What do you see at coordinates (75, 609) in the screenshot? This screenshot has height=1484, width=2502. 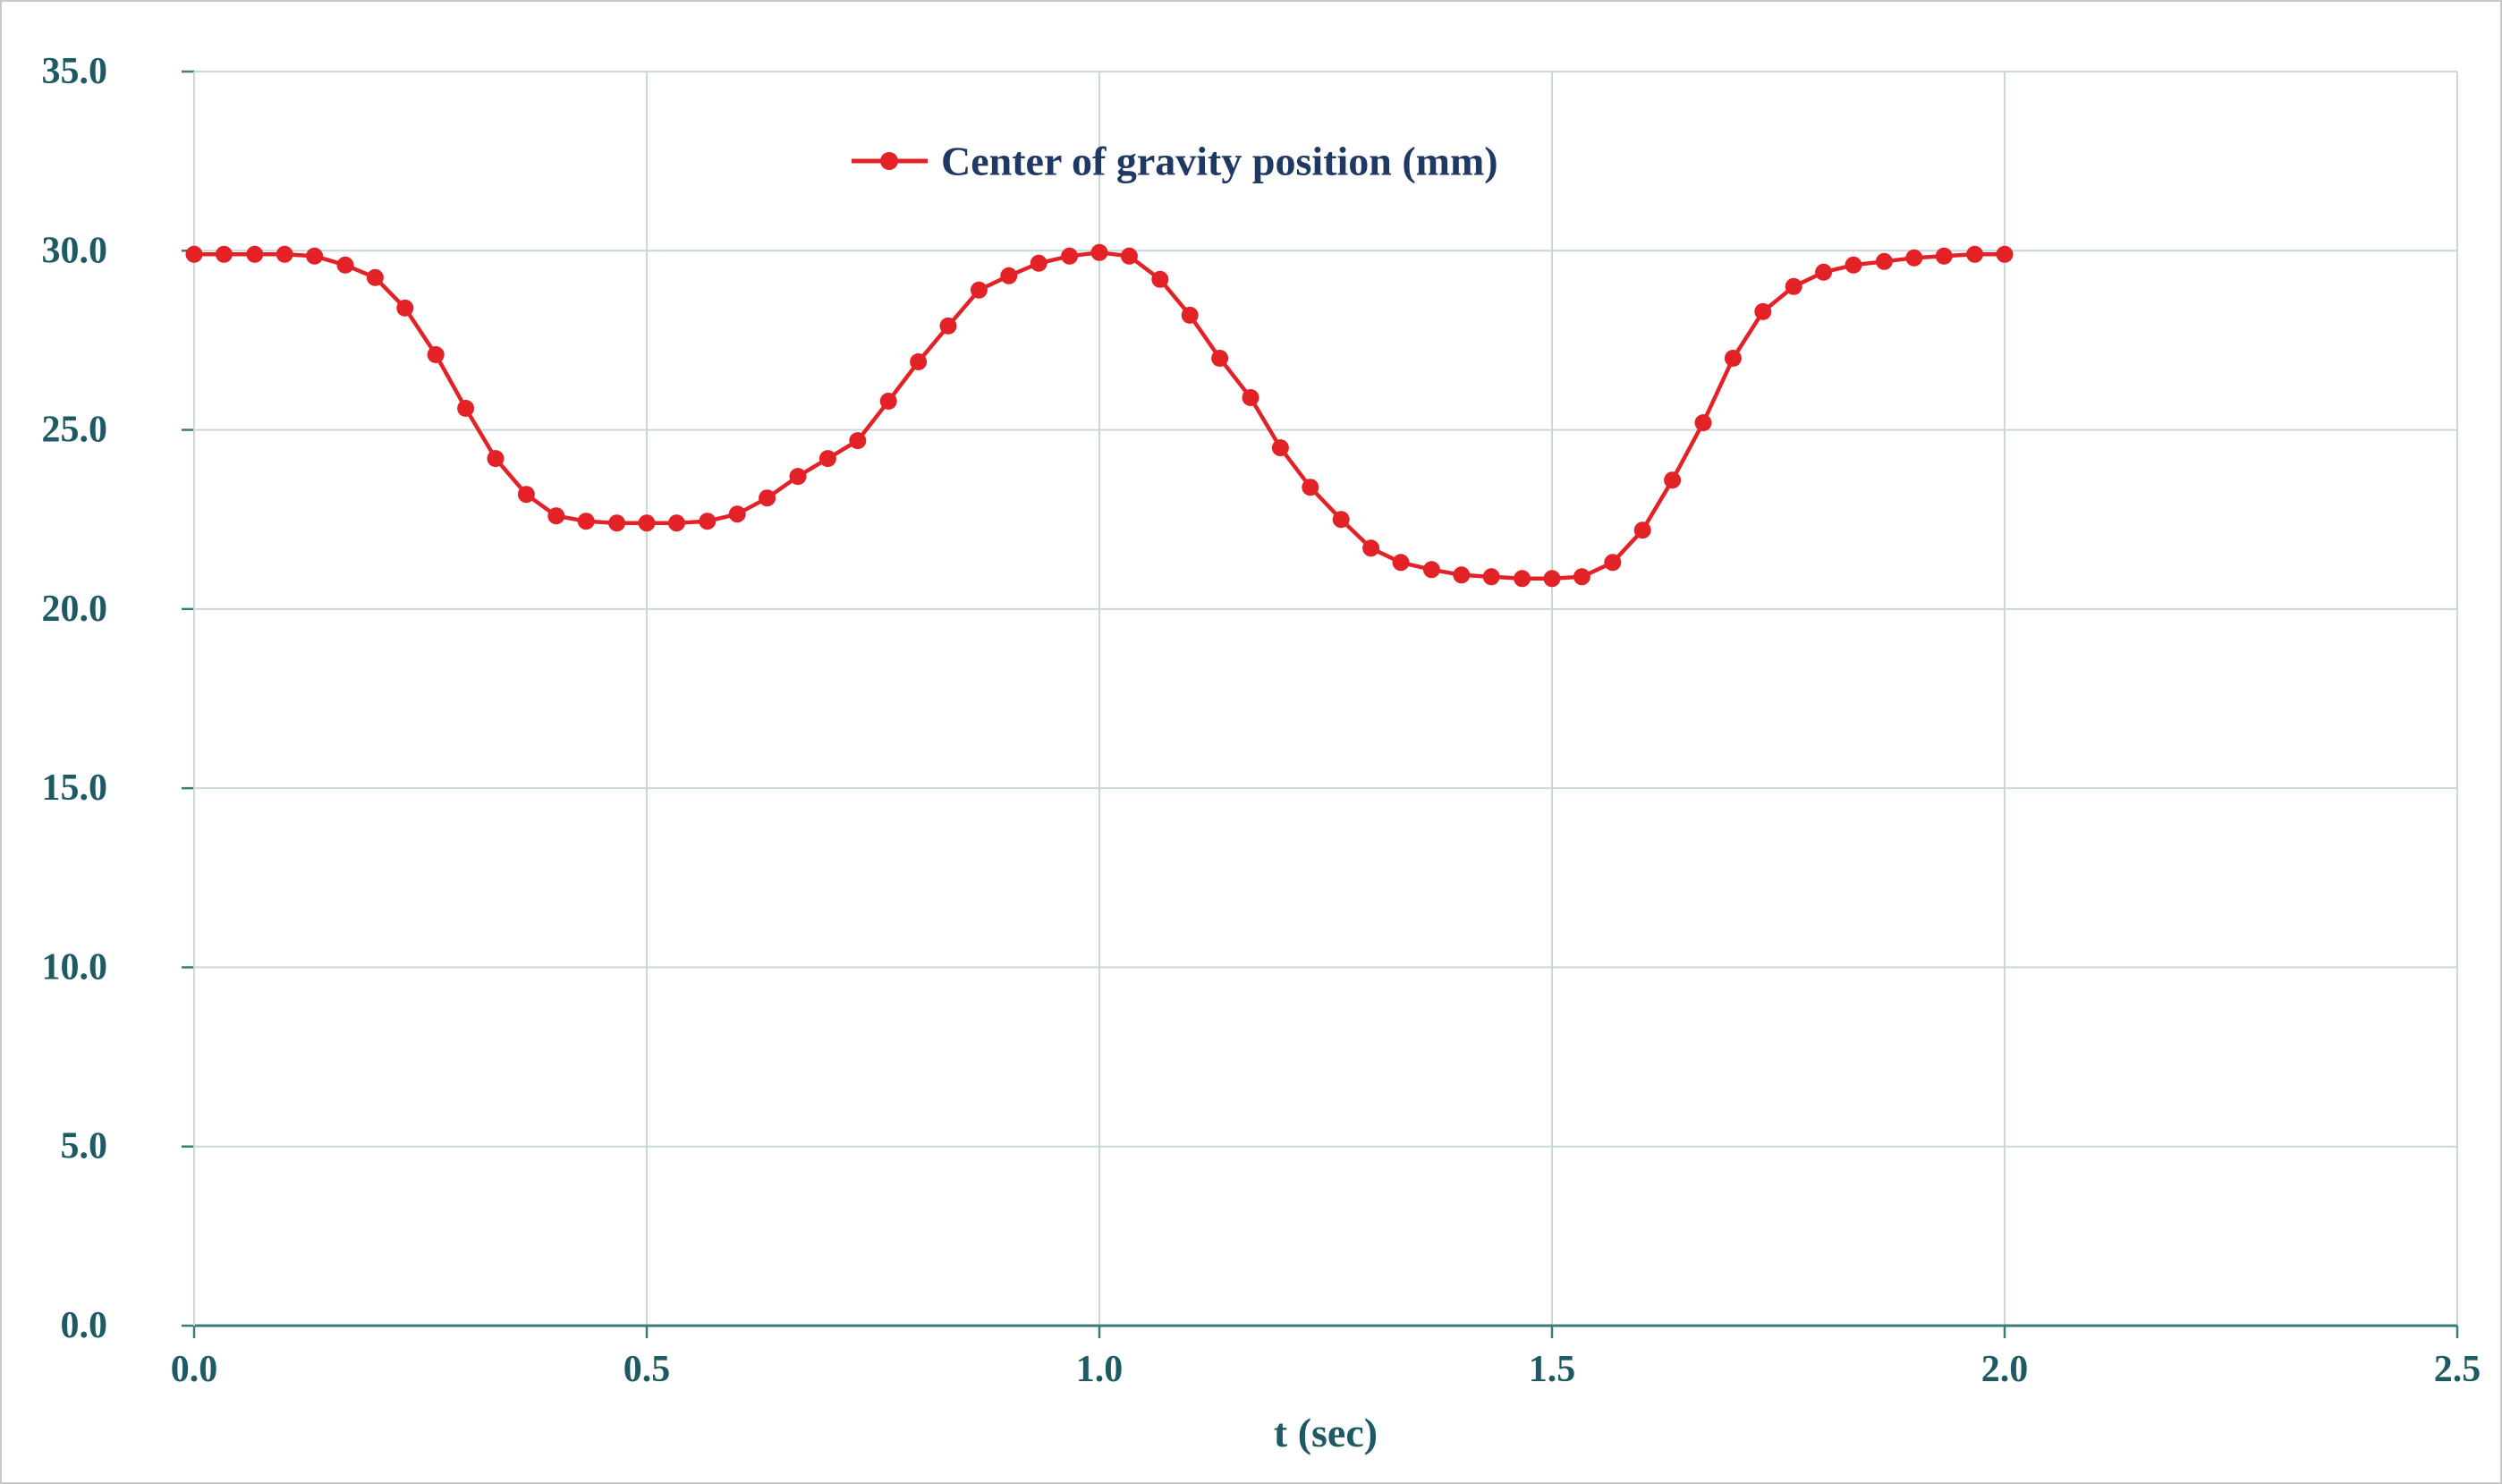 I see `y-tick-label: 20.0` at bounding box center [75, 609].